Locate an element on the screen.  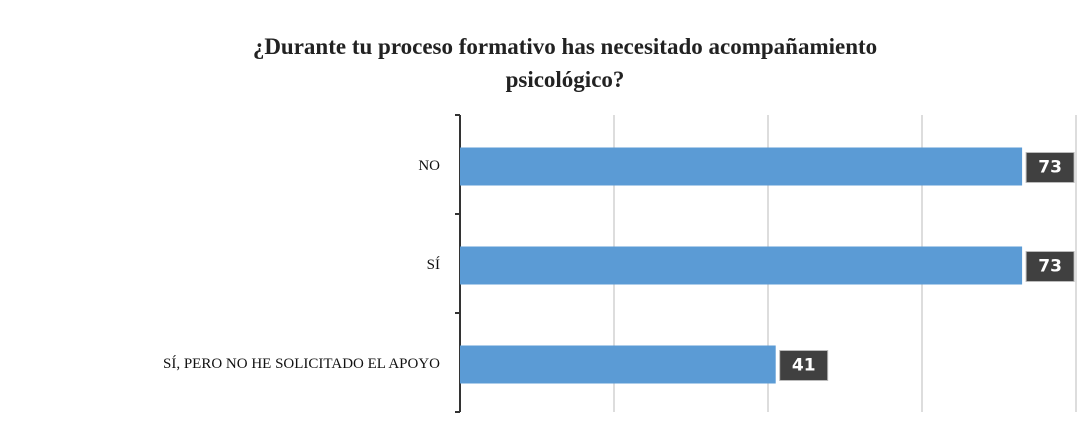
value-label: 41 is located at coordinates (804, 366).